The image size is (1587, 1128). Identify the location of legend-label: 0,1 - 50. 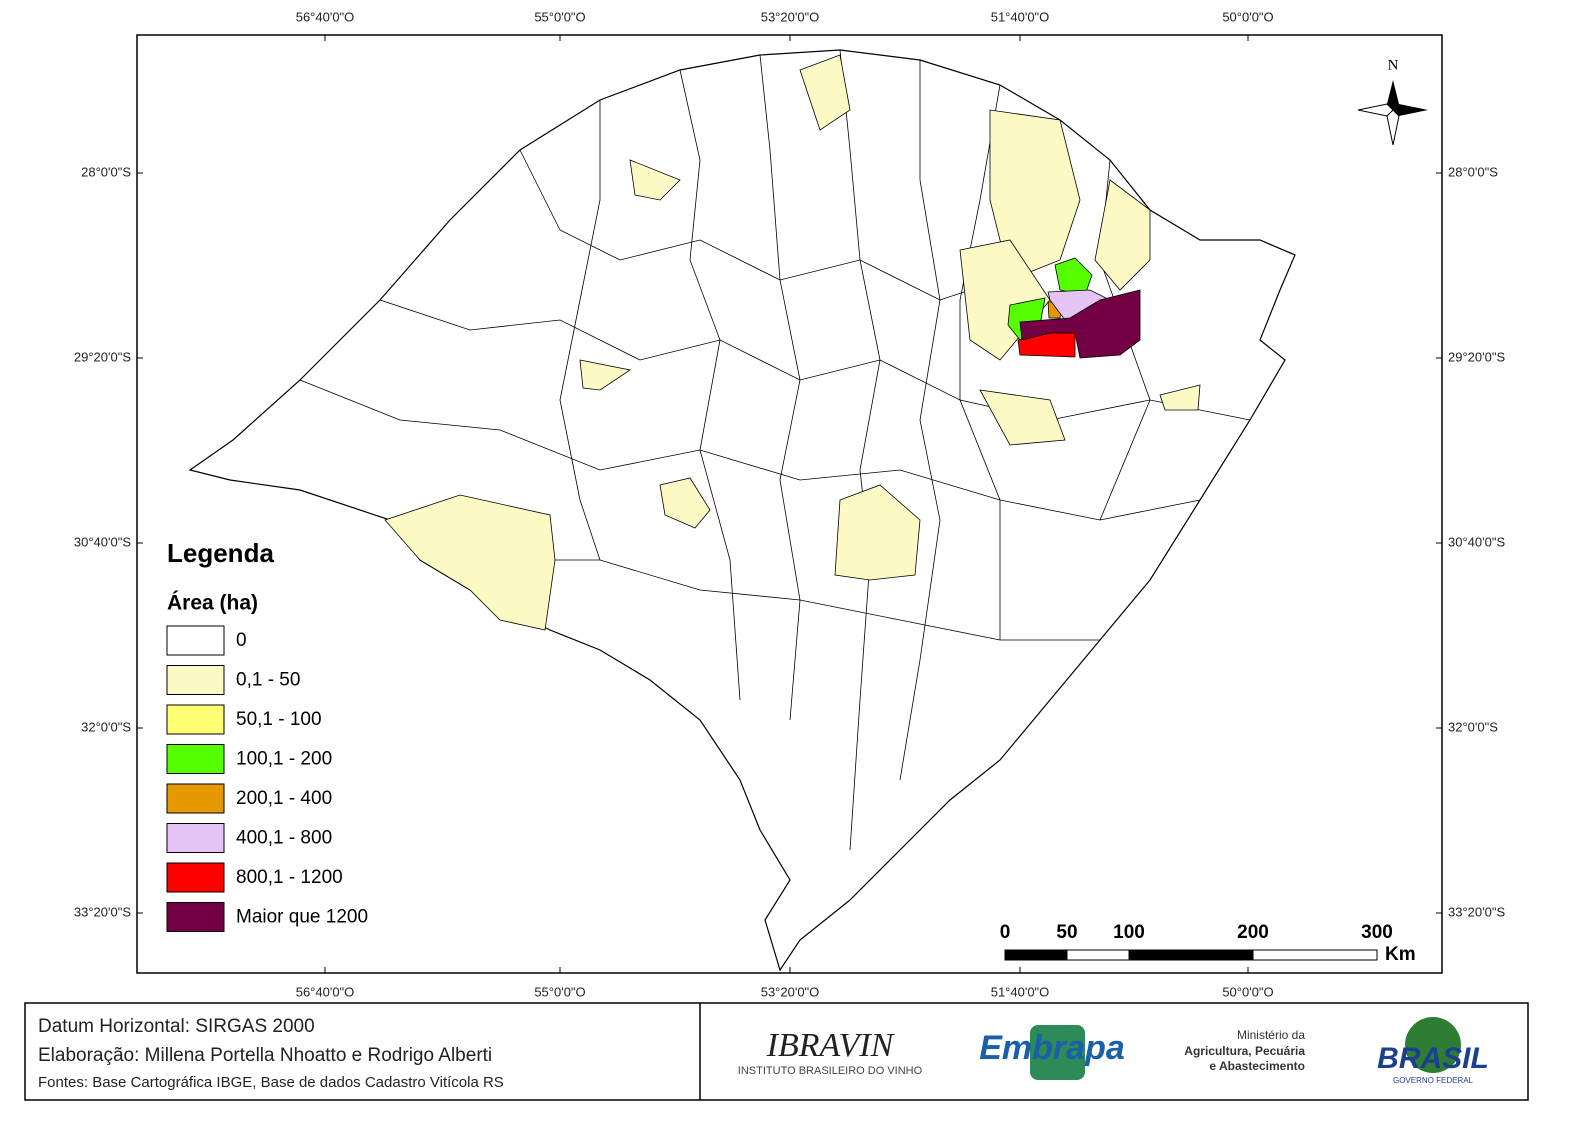
(268, 680).